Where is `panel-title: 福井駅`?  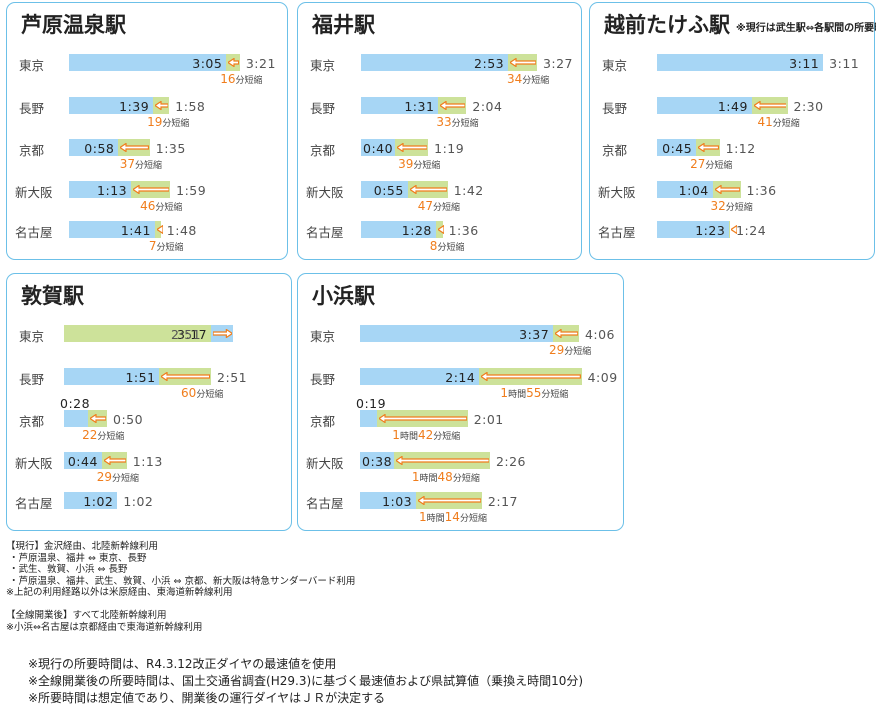
panel-title: 福井駅 is located at coordinates (343, 24).